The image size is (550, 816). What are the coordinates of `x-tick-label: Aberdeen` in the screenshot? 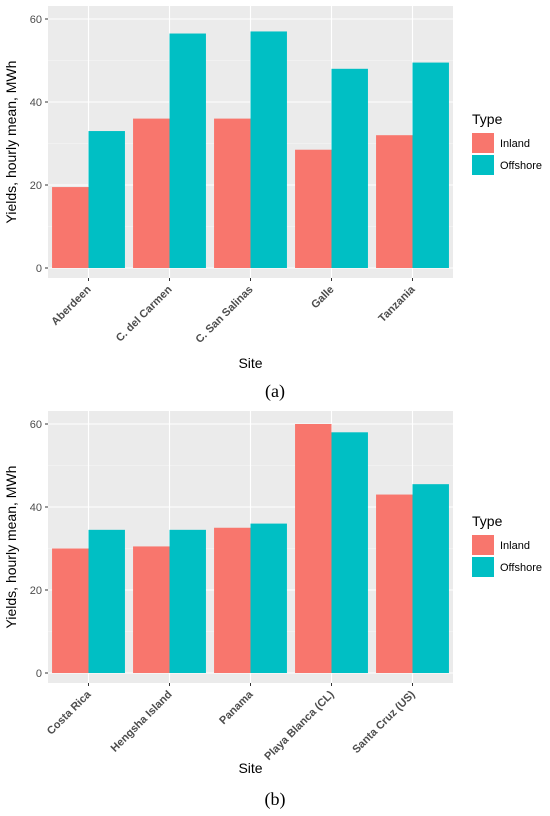 It's located at (71, 305).